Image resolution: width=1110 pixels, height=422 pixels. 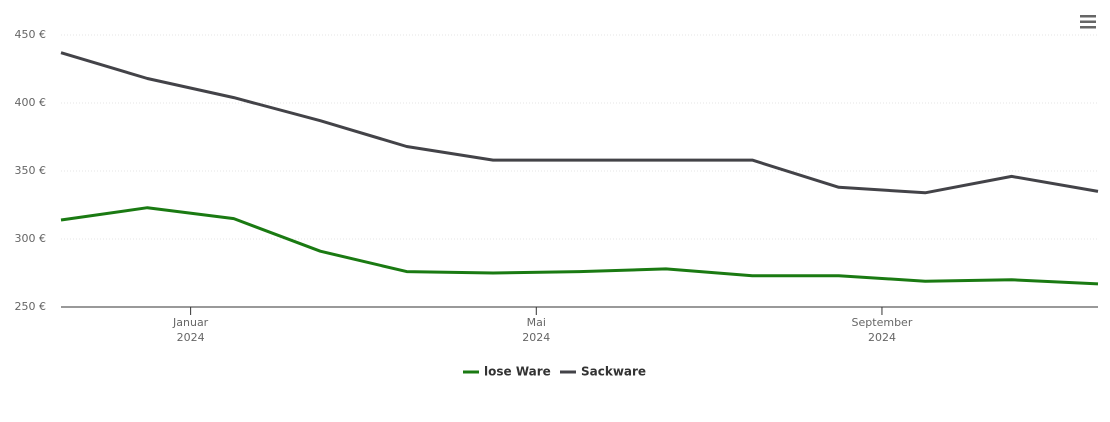 What do you see at coordinates (190, 322) in the screenshot?
I see `x-tick-label: Januar` at bounding box center [190, 322].